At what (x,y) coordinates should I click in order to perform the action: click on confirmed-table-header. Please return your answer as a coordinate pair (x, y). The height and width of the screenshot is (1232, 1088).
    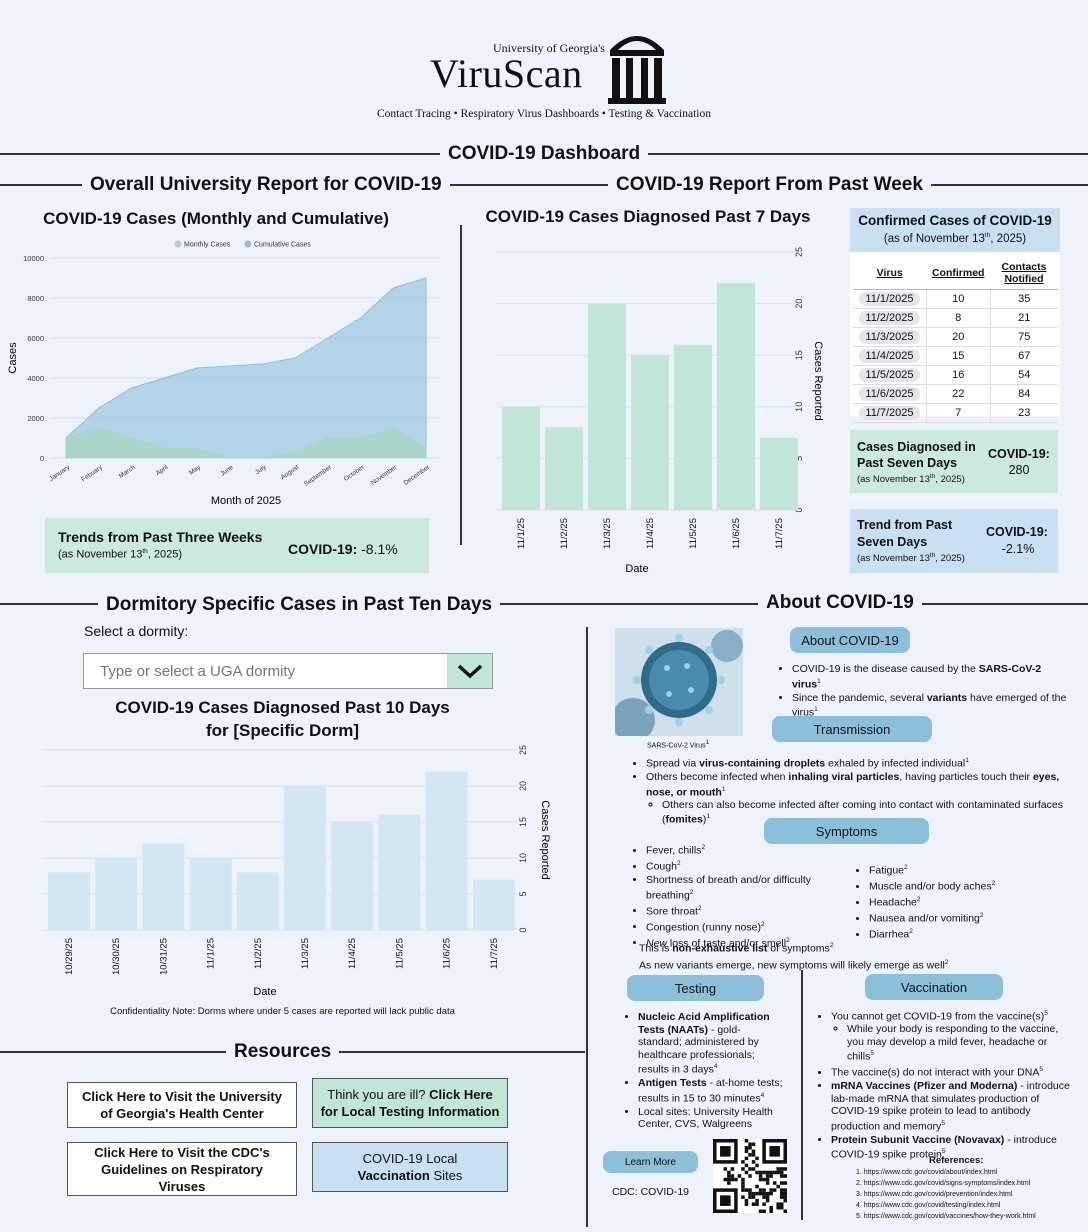
    Looking at the image, I should click on (955, 230).